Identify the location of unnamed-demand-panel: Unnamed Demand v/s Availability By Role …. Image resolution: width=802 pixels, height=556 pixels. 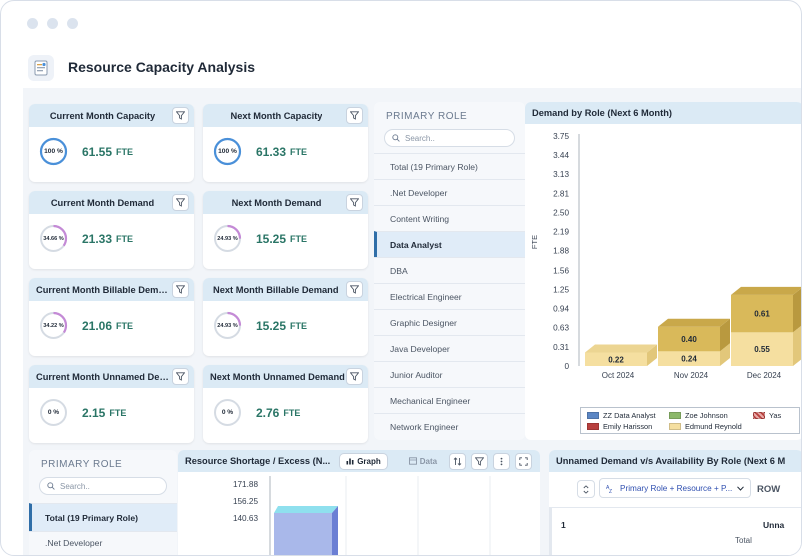
(675, 502).